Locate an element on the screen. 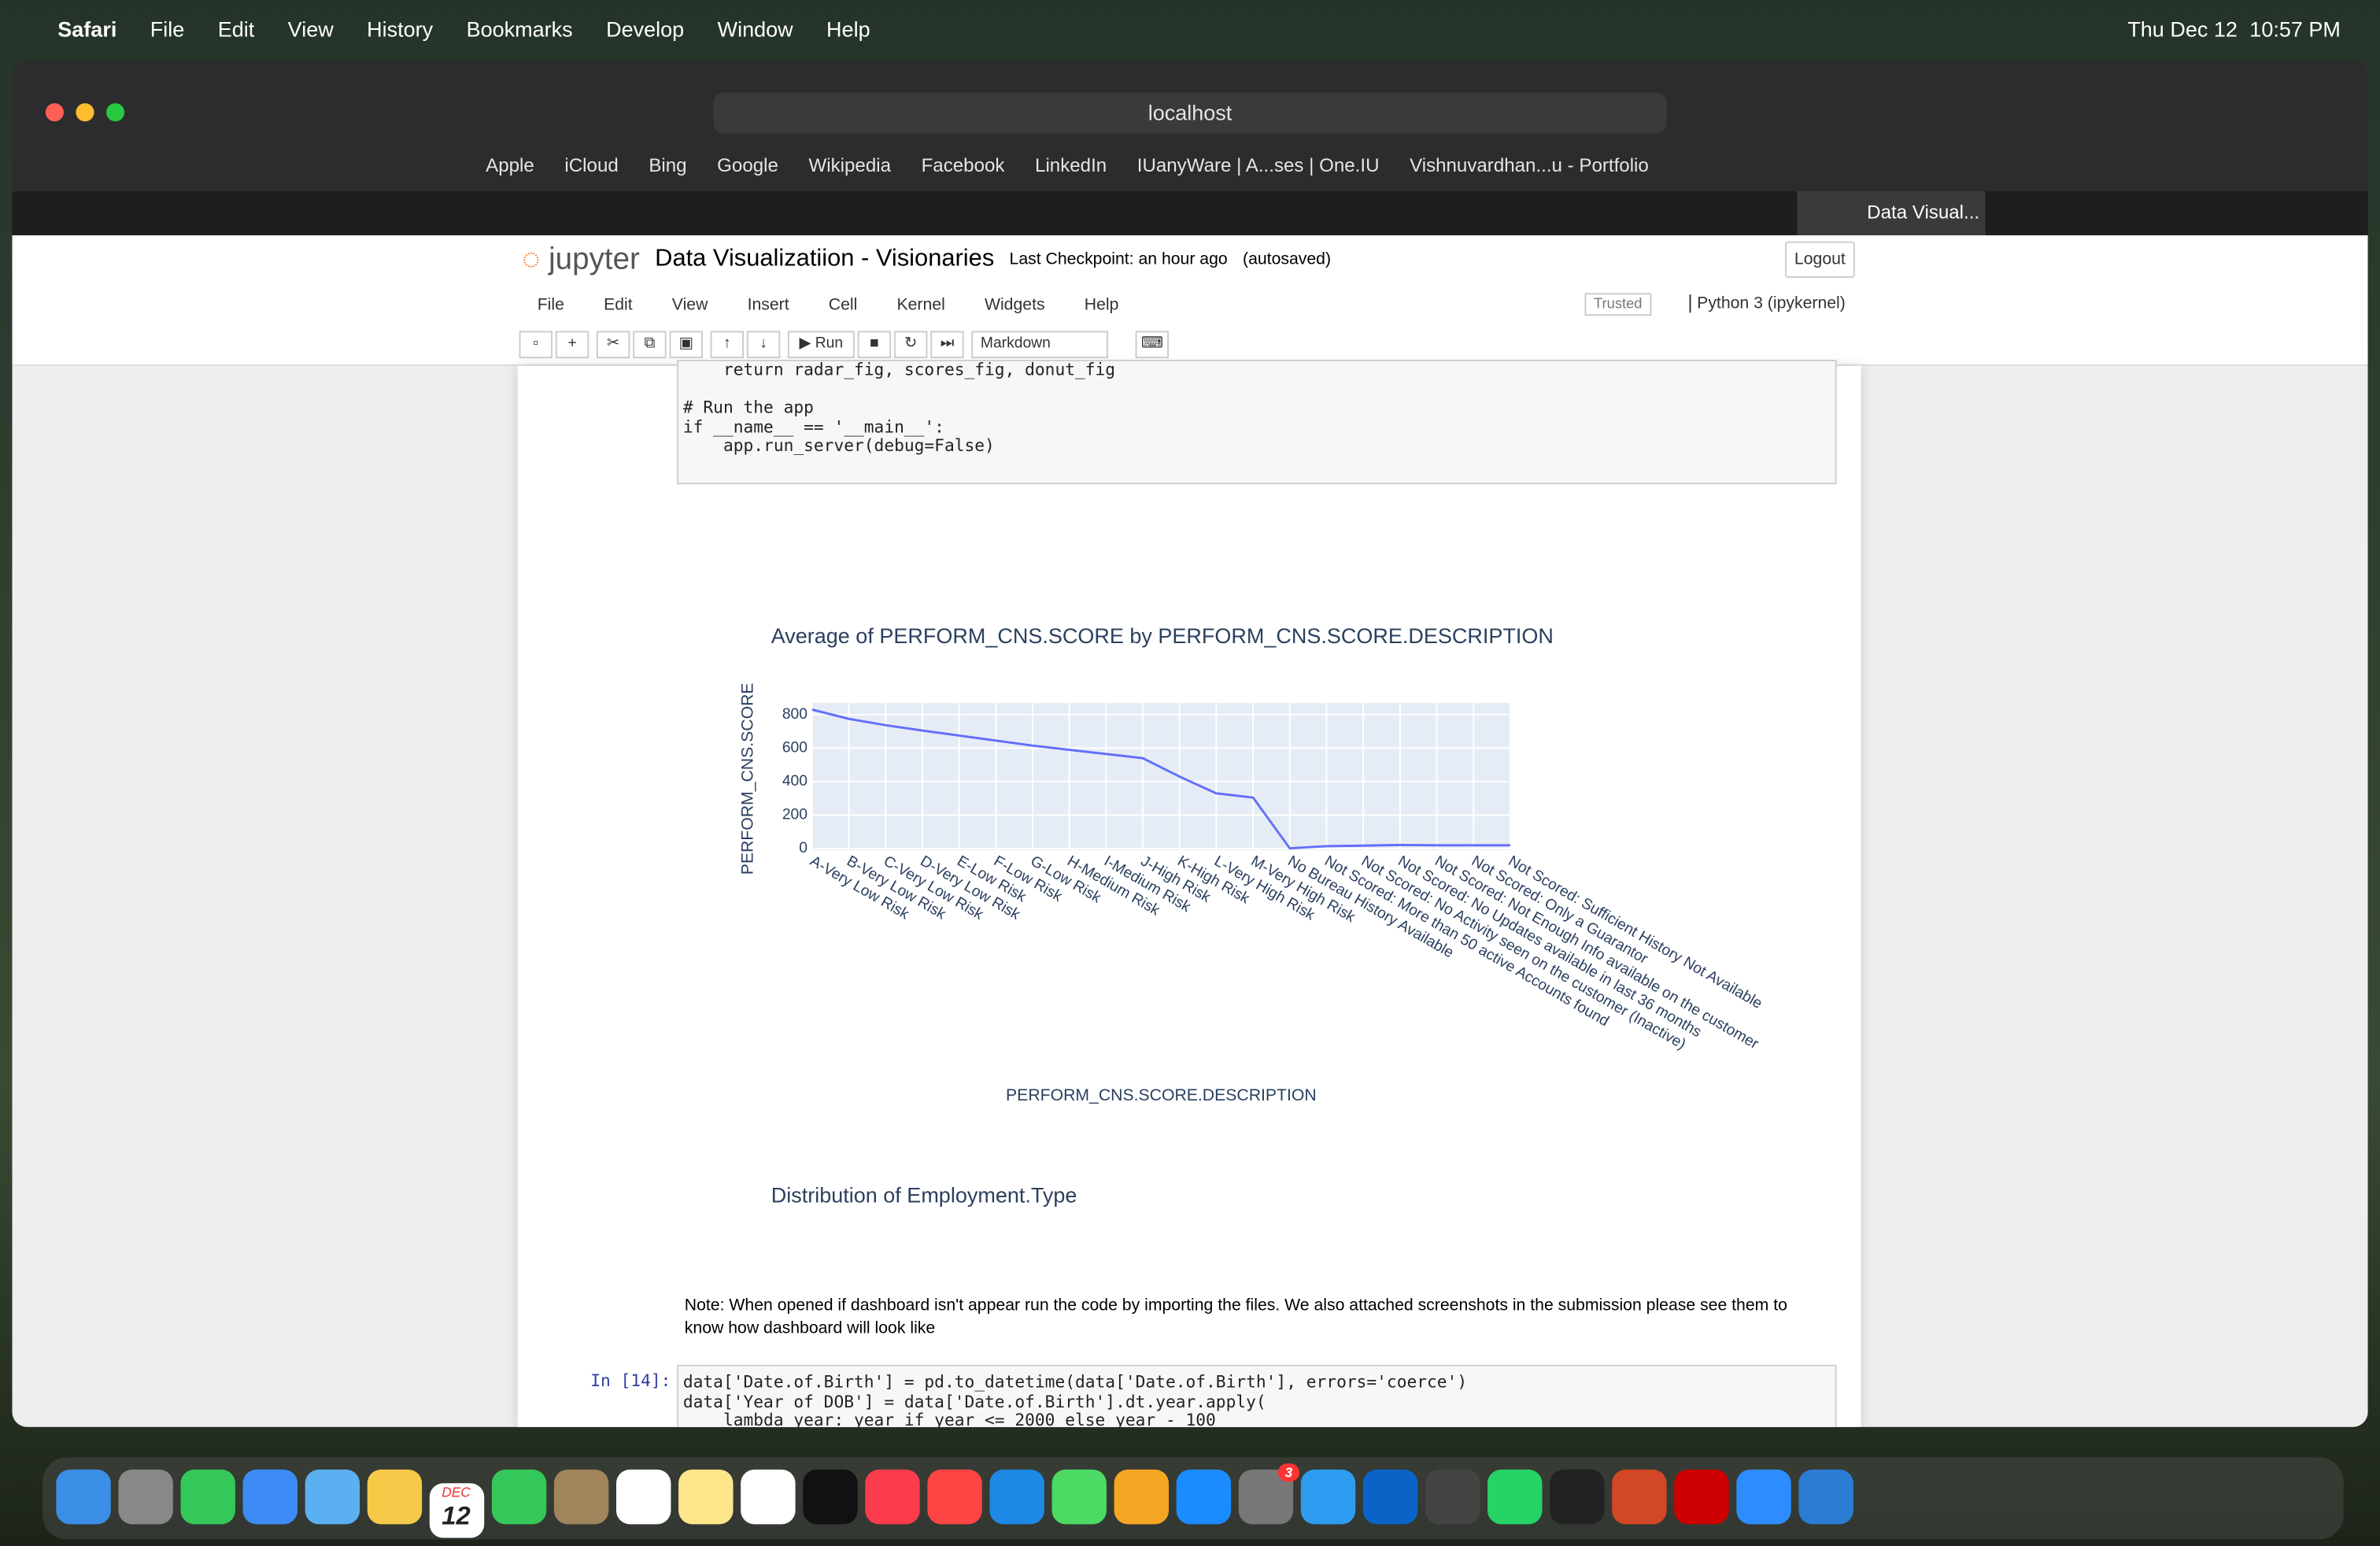  y-tick-label: 800 is located at coordinates (795, 715).